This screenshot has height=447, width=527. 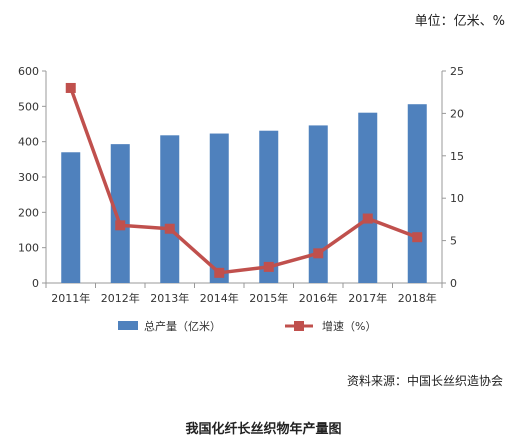 What do you see at coordinates (417, 298) in the screenshot?
I see `x-tick-label: 2018年` at bounding box center [417, 298].